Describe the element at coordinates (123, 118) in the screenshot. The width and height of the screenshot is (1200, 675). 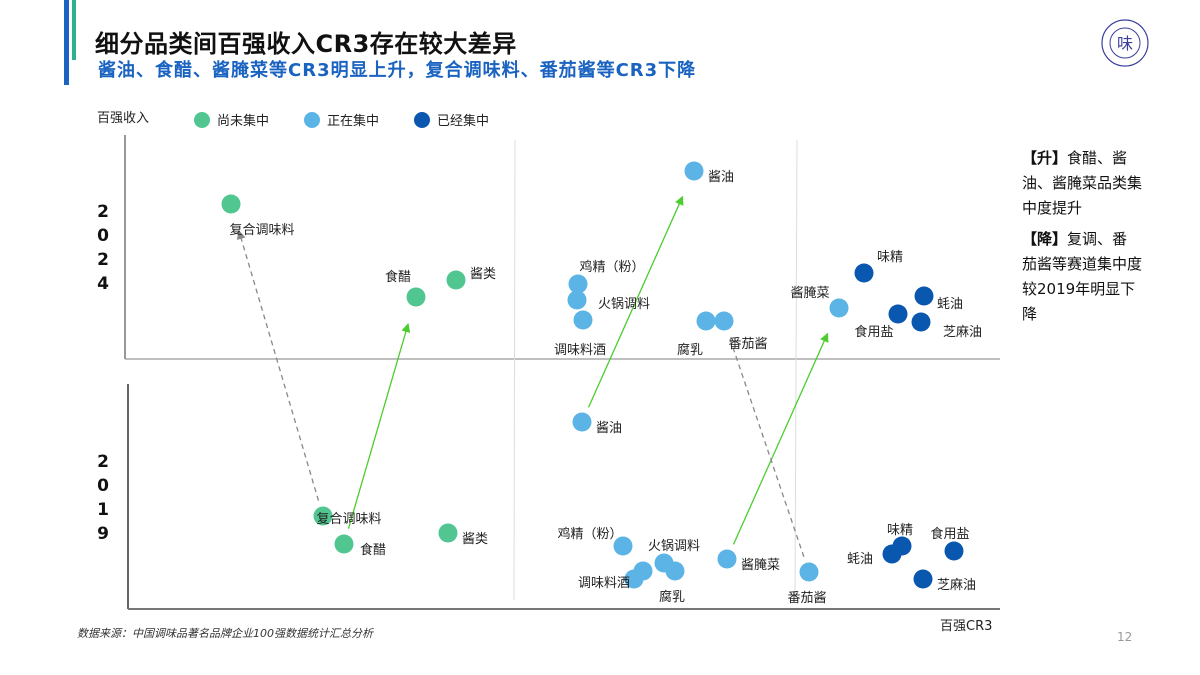
I see `y-axis-label: 百强收入` at that location.